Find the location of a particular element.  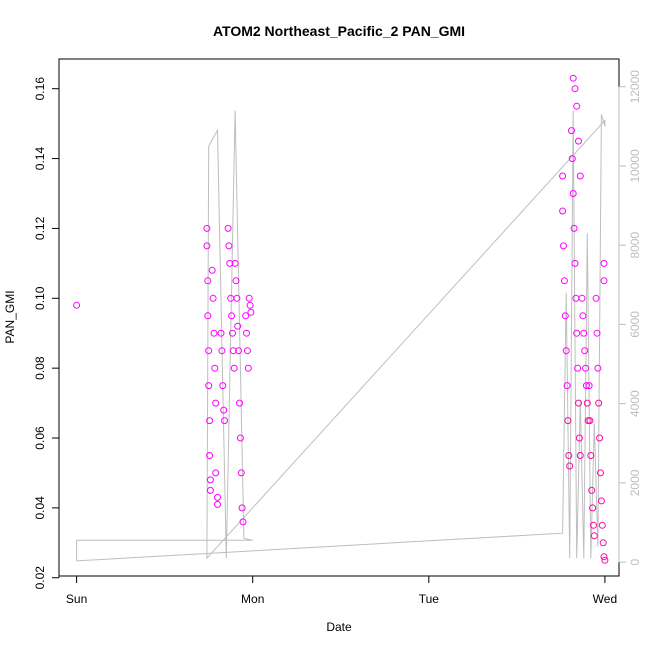

y-axis: 0.02 0.04 0.06 0.08 0.10 0.12 0.14 0.16 is located at coordinates (46, 333).